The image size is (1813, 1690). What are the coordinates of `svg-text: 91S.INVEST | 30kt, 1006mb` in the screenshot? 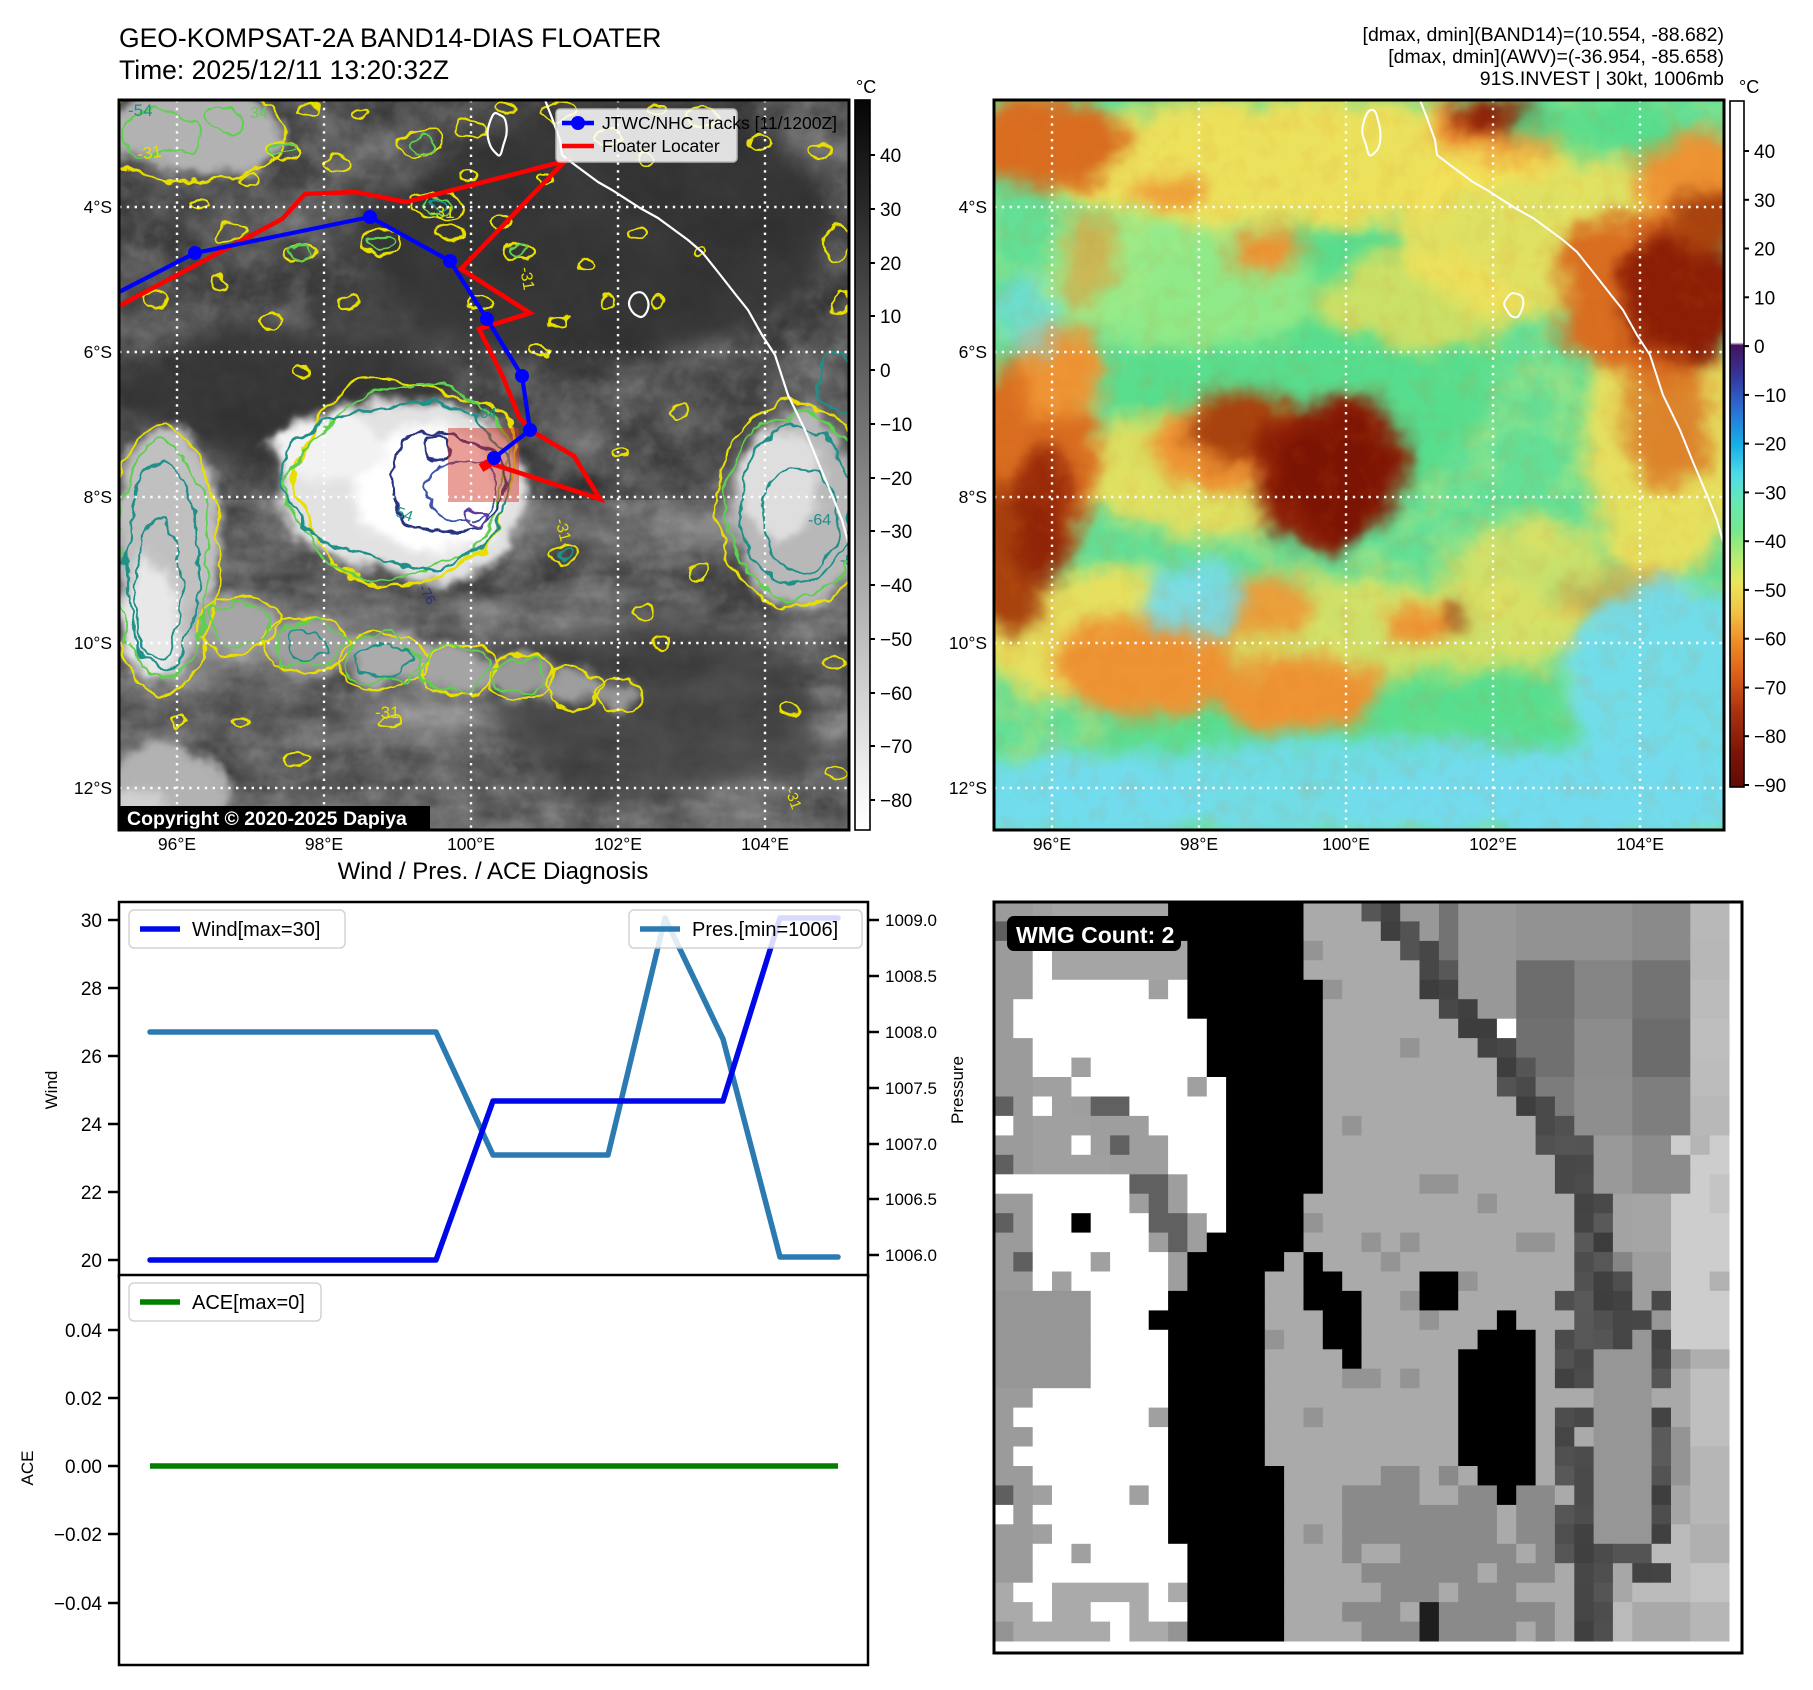 It's located at (1602, 79).